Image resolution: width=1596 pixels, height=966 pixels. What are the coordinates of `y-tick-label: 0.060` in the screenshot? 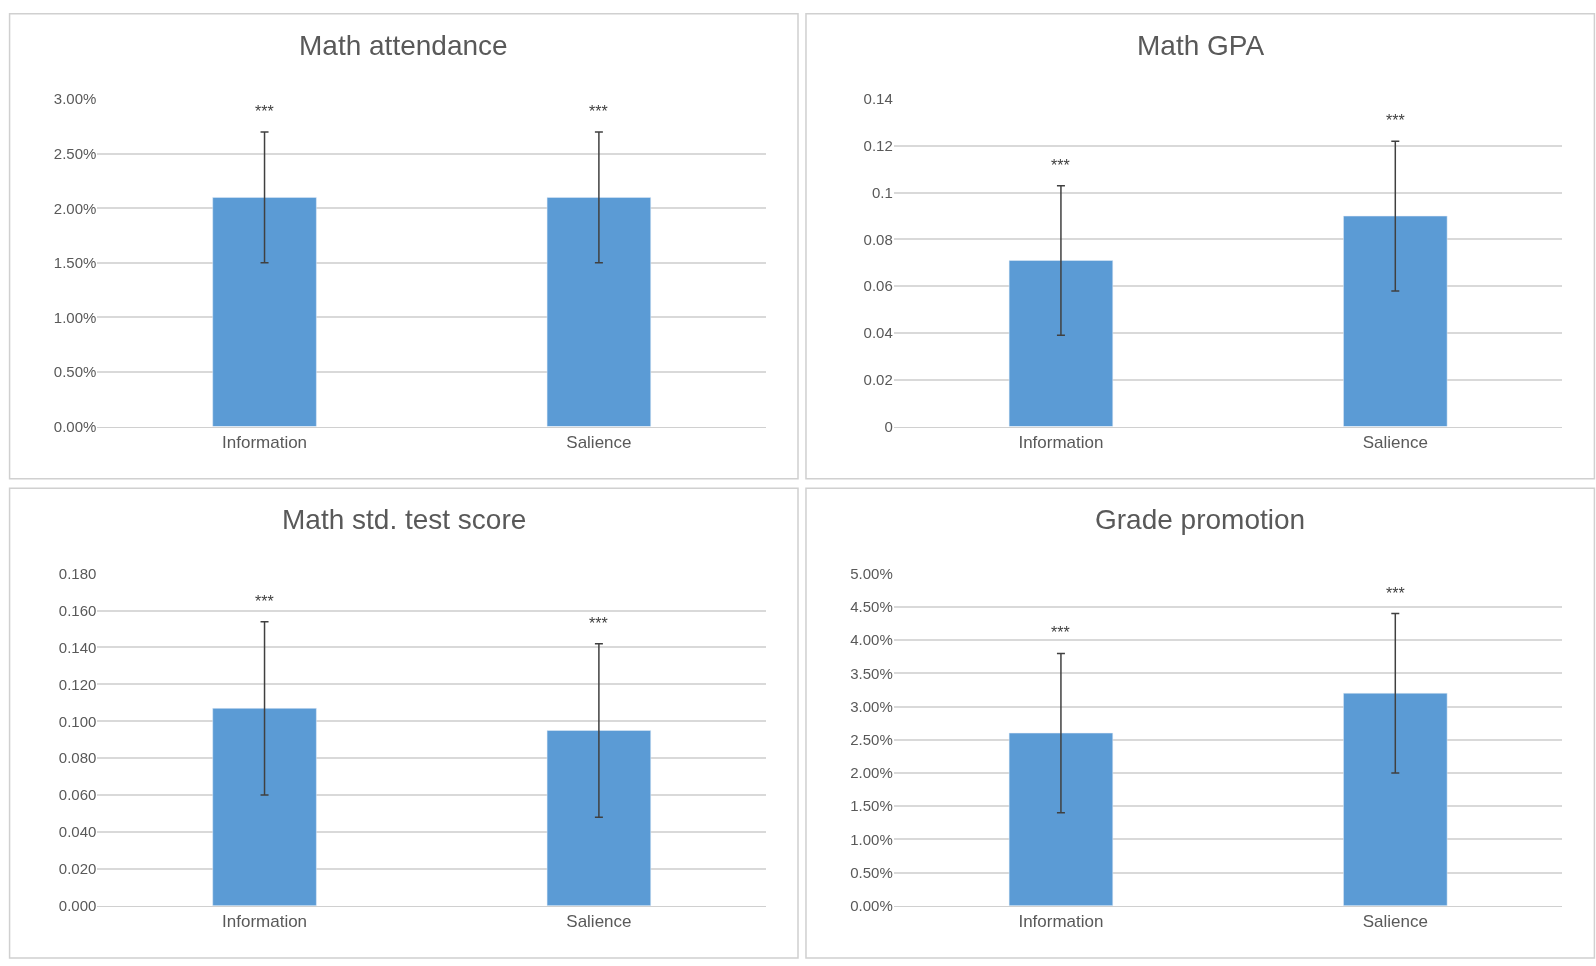 It's located at (77, 795).